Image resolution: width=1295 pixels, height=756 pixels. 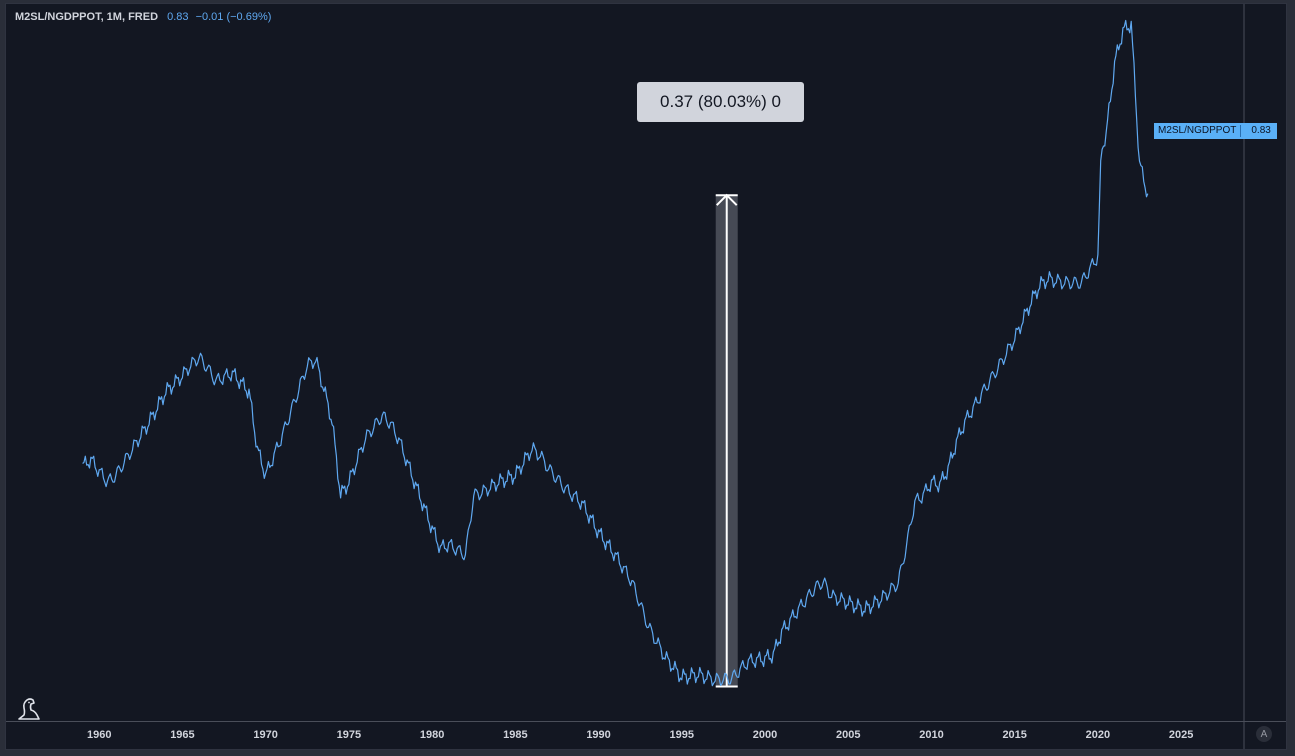 What do you see at coordinates (727, 199) in the screenshot?
I see `measure-arrowhead` at bounding box center [727, 199].